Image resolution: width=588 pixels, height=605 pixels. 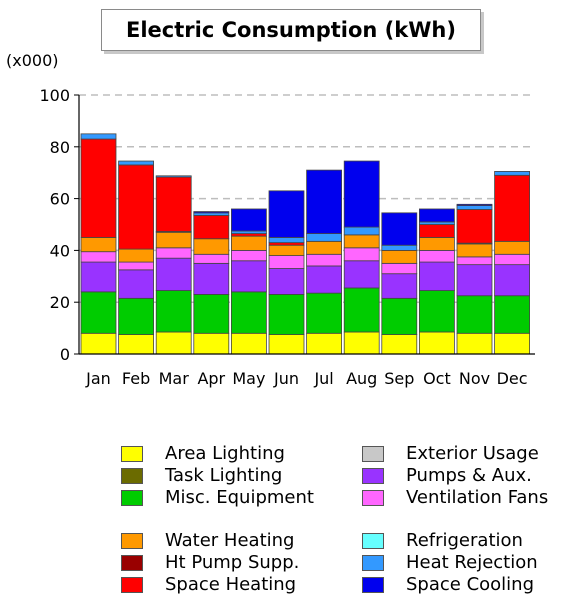 What do you see at coordinates (231, 584) in the screenshot?
I see `legend-label: Space Heating` at bounding box center [231, 584].